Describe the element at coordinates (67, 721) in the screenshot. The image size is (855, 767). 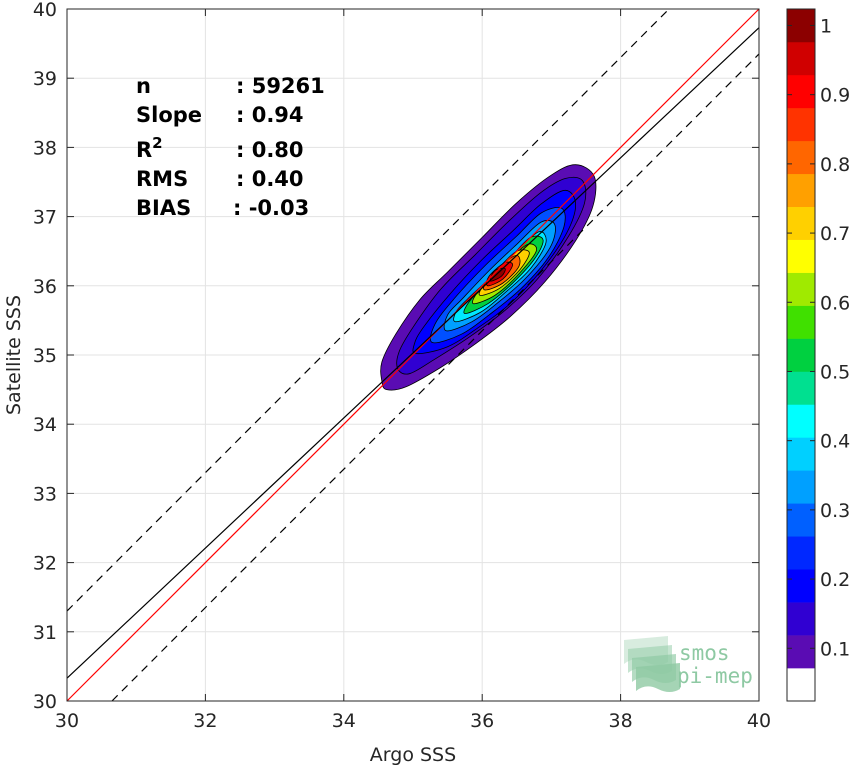
I see `x-tick-label: 30` at that location.